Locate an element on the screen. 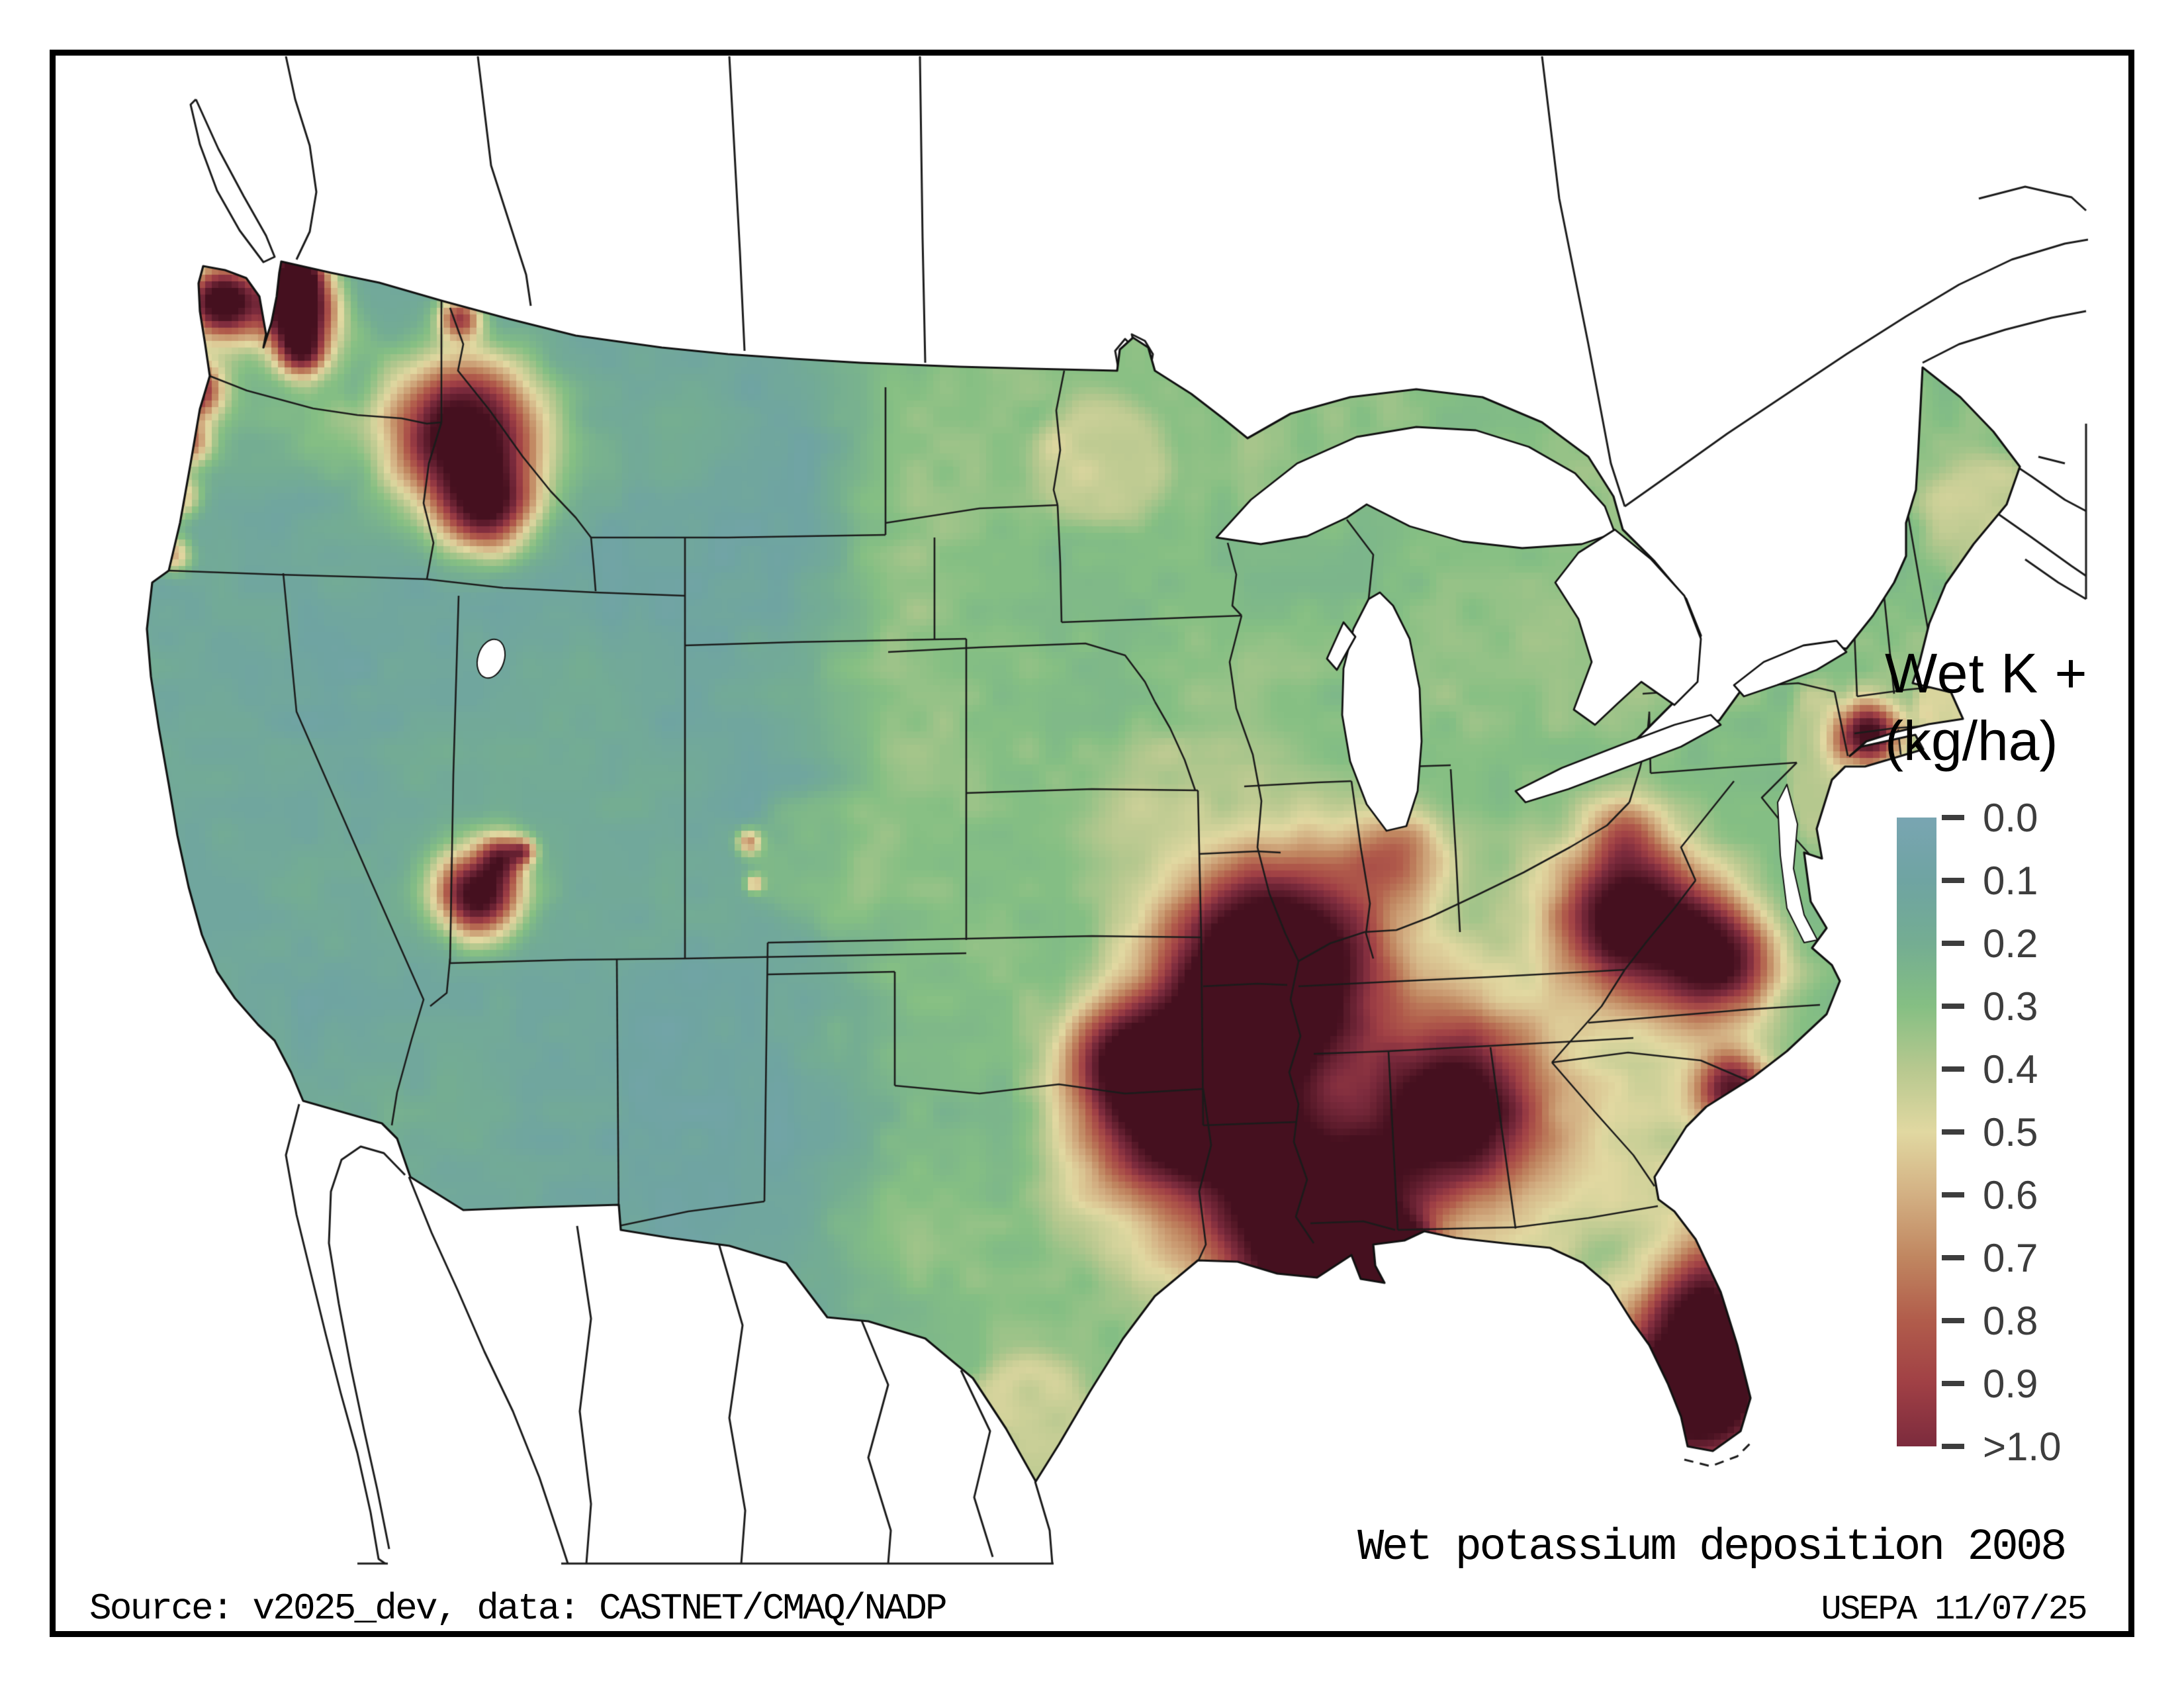  legend-tick-label: 0.8 is located at coordinates (2011, 1321).